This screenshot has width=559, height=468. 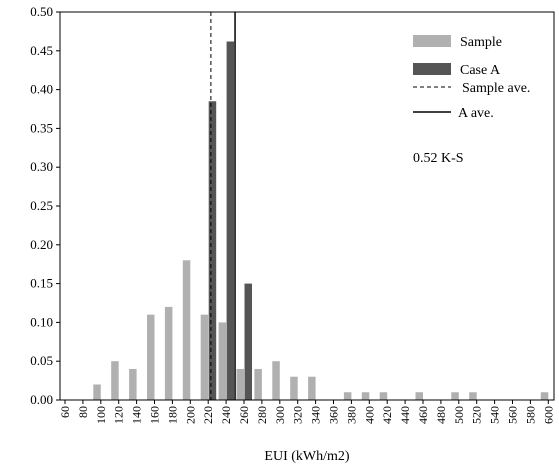 What do you see at coordinates (387, 415) in the screenshot?
I see `x-tick-label: 420` at bounding box center [387, 415].